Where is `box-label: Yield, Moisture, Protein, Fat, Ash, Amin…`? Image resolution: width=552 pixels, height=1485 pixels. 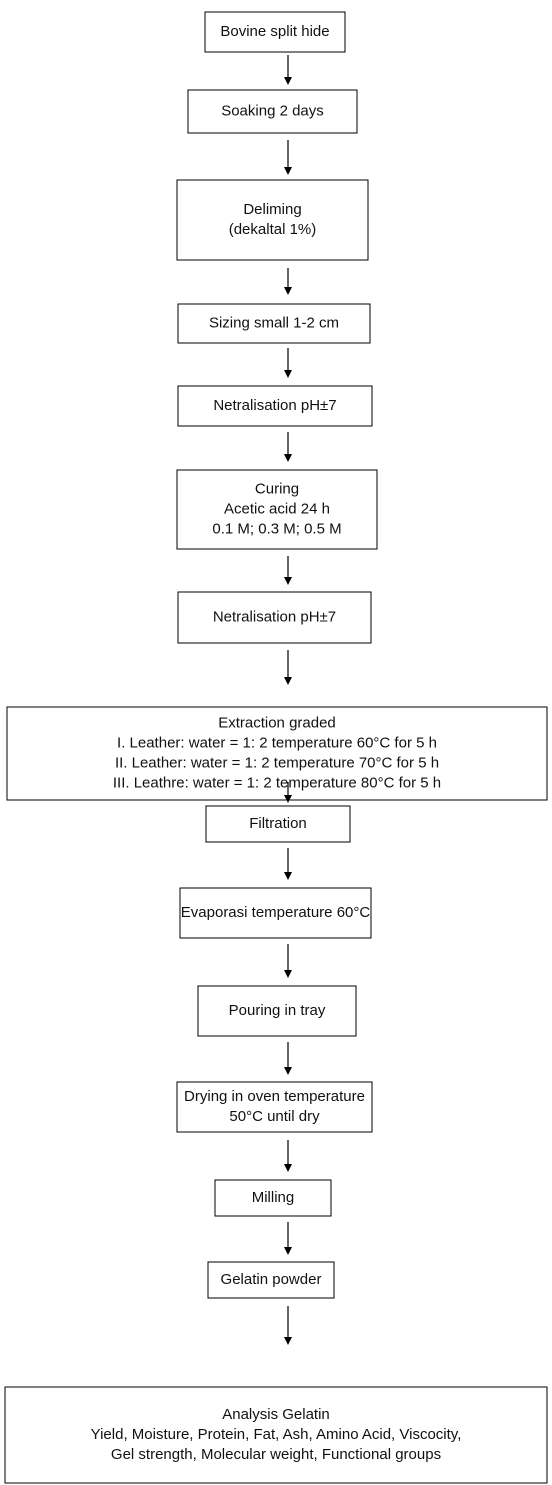 box-label: Yield, Moisture, Protein, Fat, Ash, Amin… is located at coordinates (276, 1434).